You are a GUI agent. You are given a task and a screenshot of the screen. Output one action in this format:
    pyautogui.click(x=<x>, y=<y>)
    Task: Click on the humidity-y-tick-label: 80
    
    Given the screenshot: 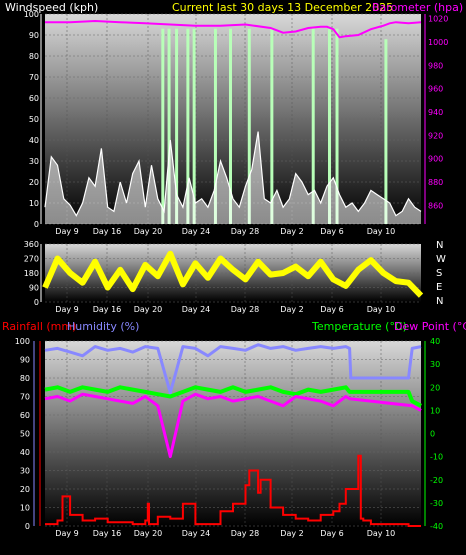 What is the action you would take?
    pyautogui.click(x=25, y=378)
    